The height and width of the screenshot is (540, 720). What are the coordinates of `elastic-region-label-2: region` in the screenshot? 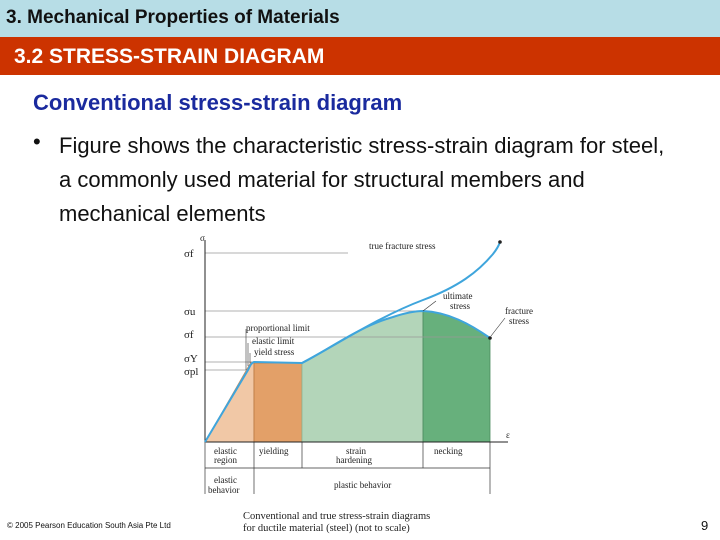 It's located at (225, 460).